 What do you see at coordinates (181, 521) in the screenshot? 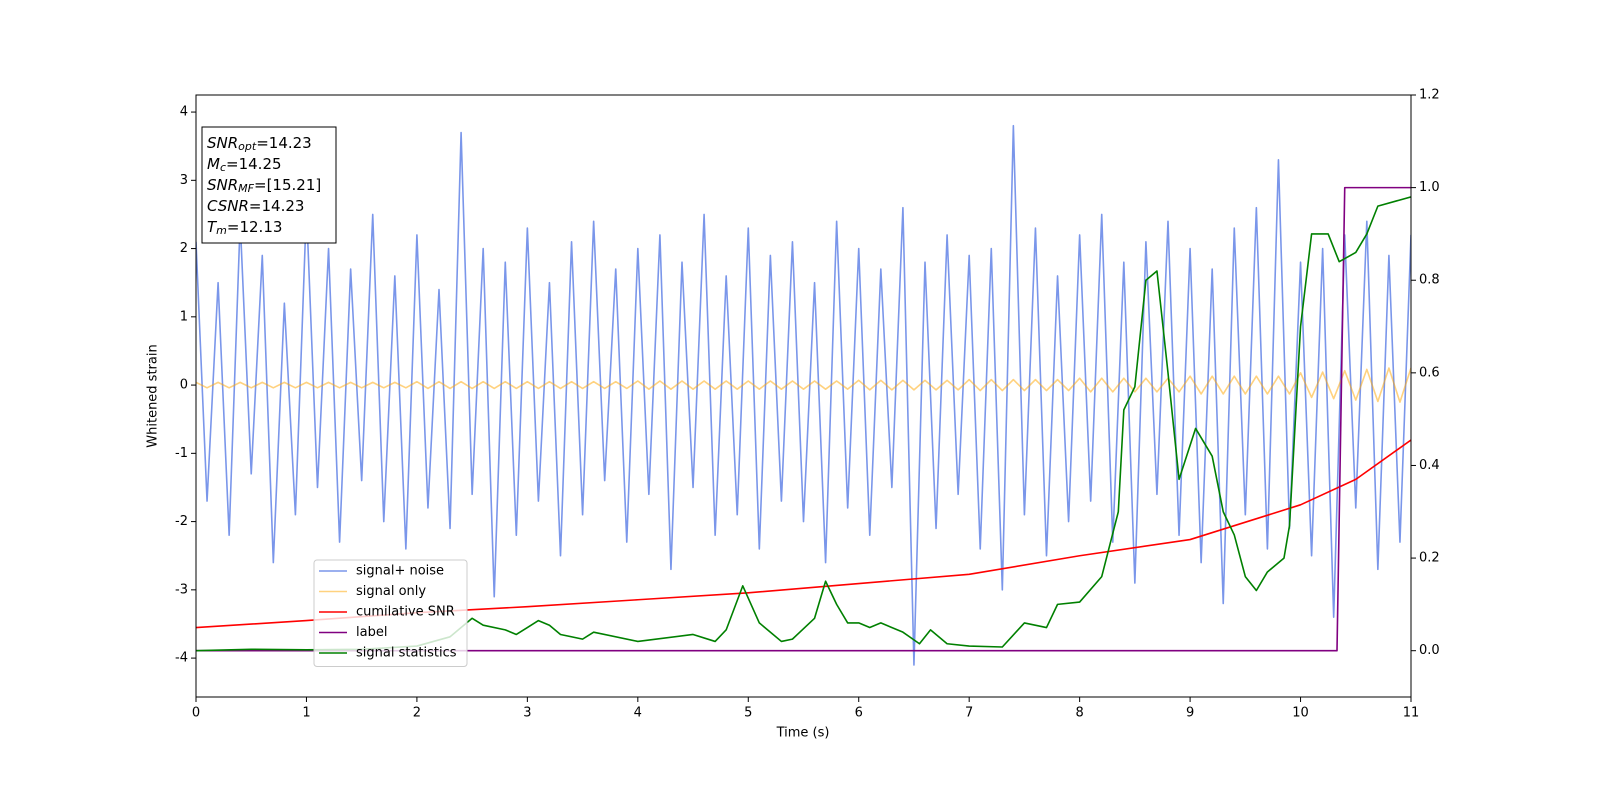
I see `y-tick-label: -2` at bounding box center [181, 521].